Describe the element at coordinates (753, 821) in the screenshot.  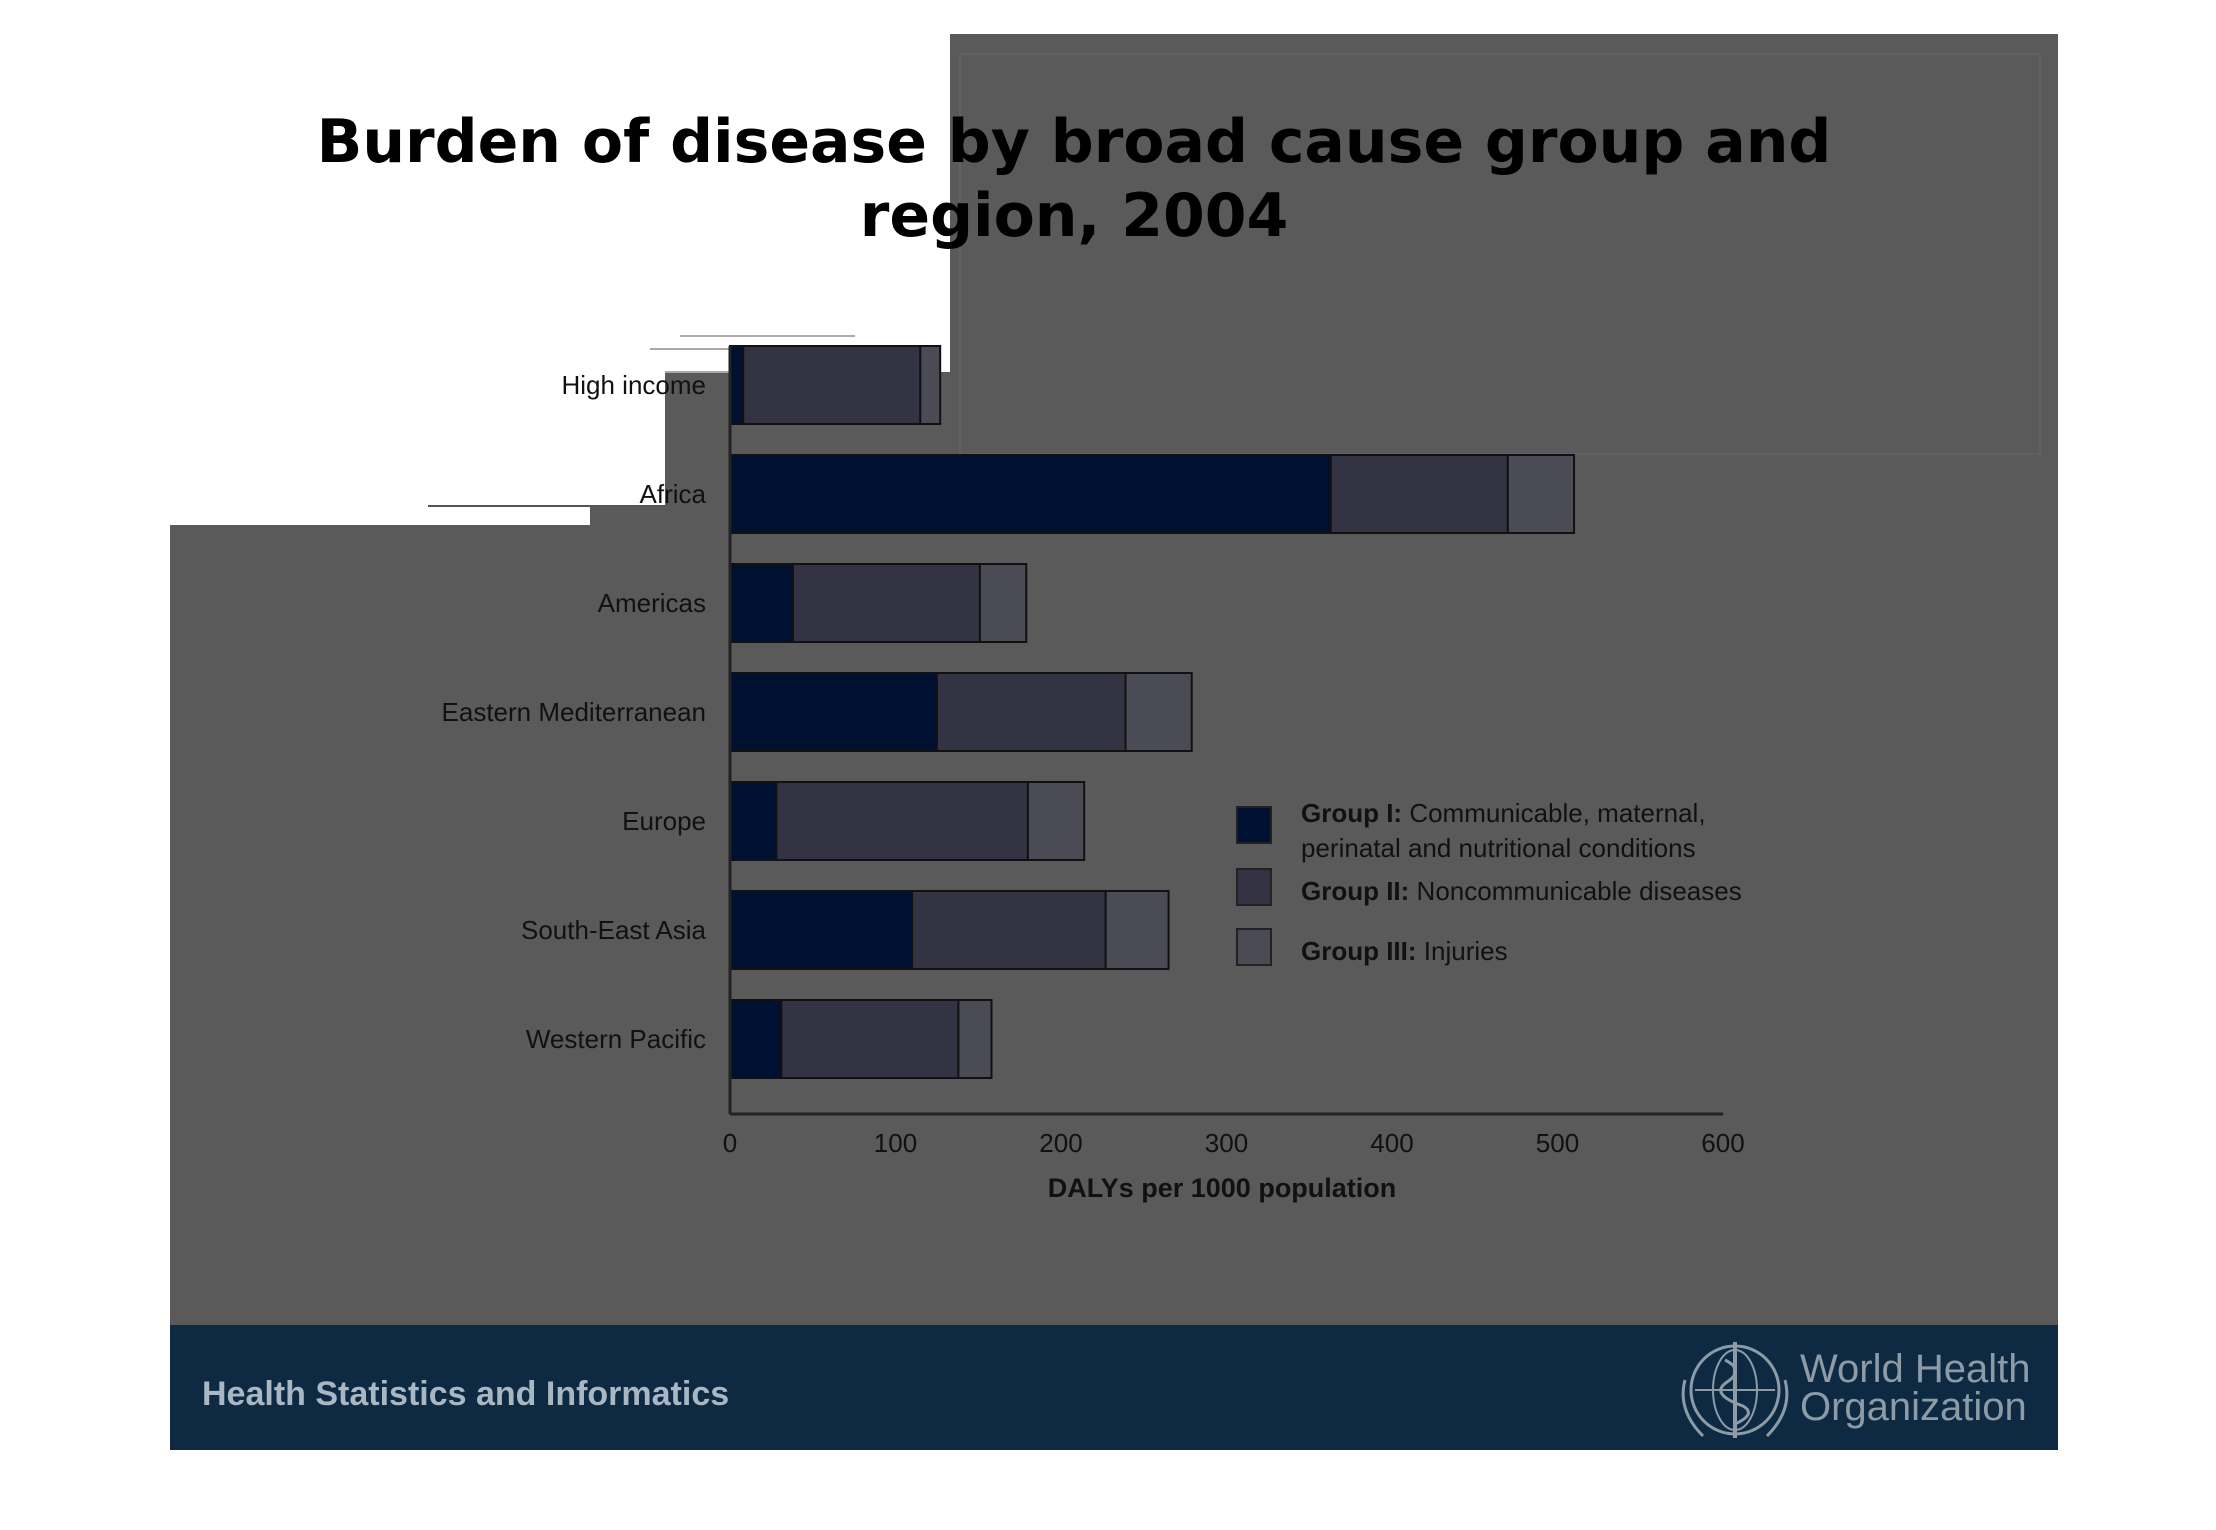
I see `bar-1-europe` at that location.